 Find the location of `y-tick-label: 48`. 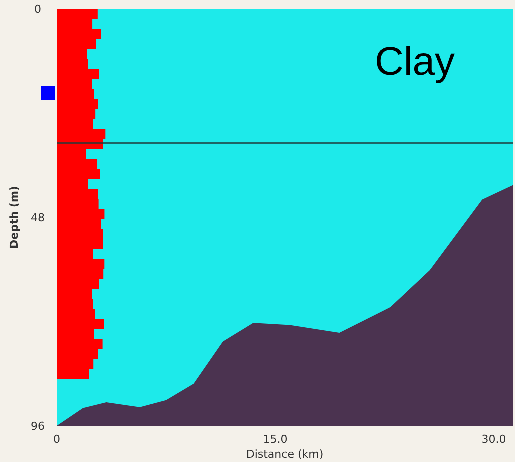

y-tick-label: 48 is located at coordinates (38, 217).